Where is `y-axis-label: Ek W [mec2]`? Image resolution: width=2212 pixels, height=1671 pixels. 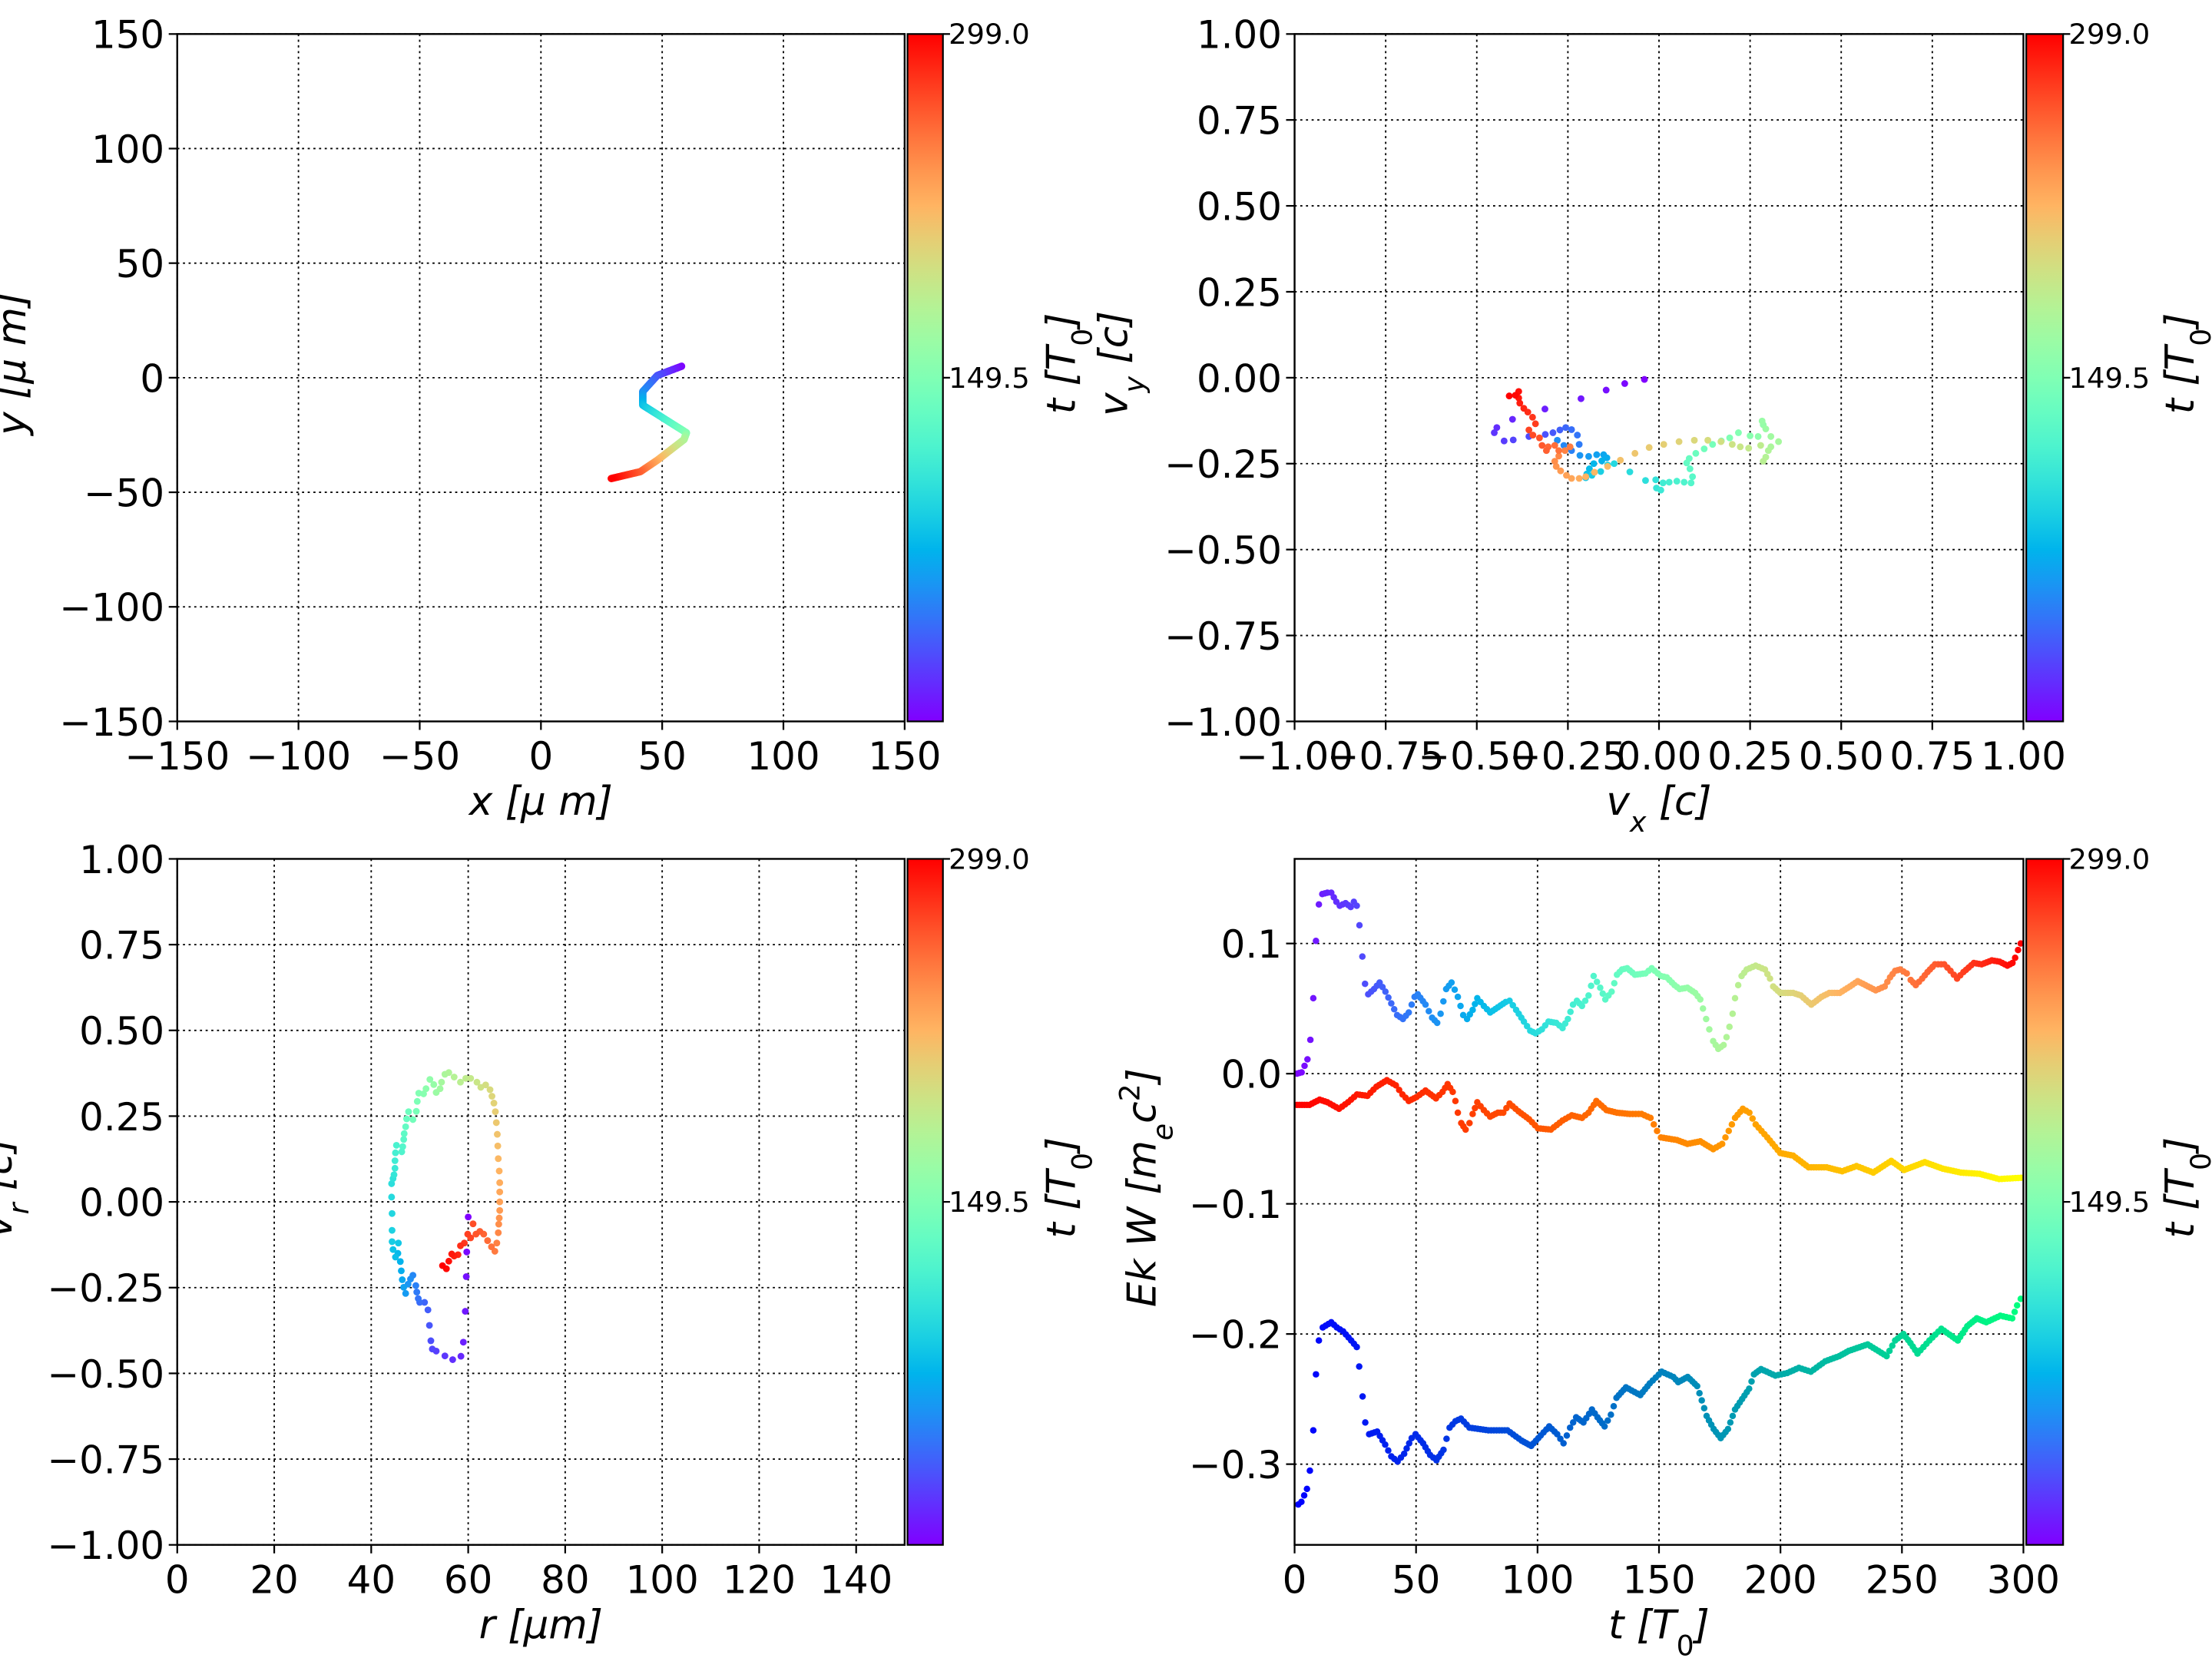
y-axis-label: Ek W [mec2] is located at coordinates (1146, 1187).